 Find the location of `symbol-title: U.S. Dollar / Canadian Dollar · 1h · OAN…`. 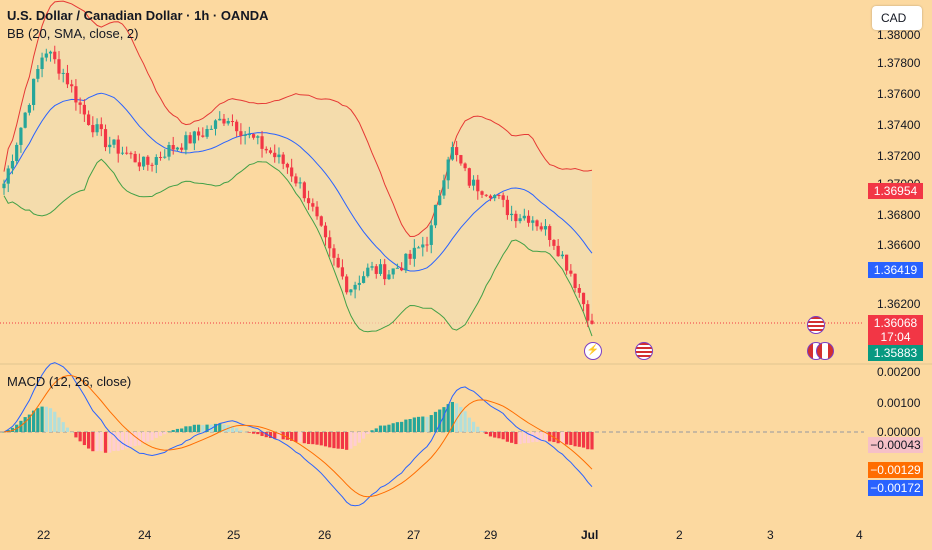

symbol-title: U.S. Dollar / Canadian Dollar · 1h · OAN… is located at coordinates (138, 15).